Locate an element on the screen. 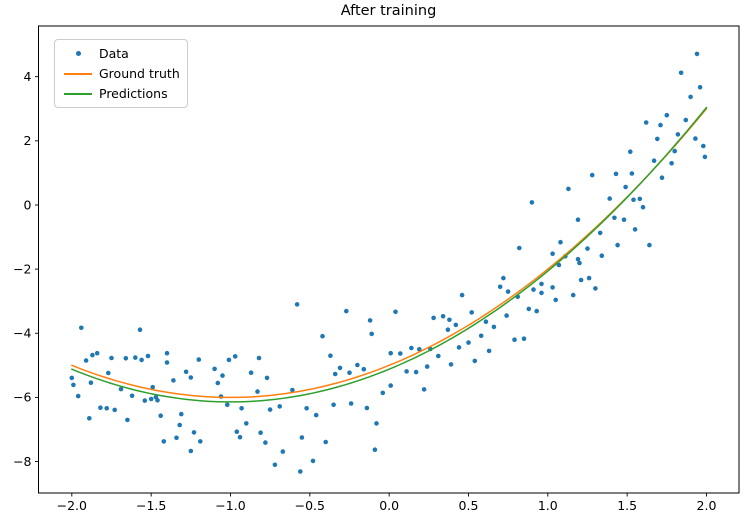 The height and width of the screenshot is (528, 747). x-tick-label: −2.0 is located at coordinates (72, 505).